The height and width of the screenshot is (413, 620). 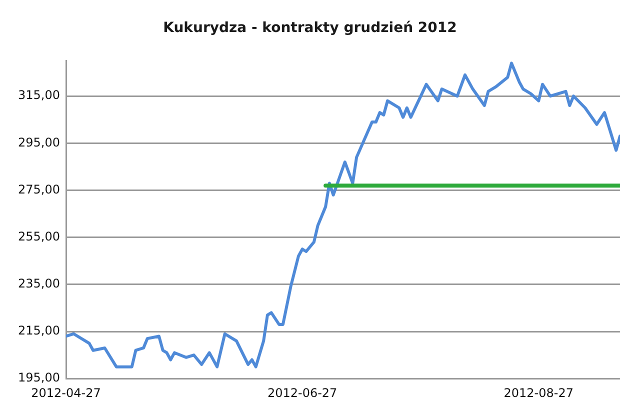 What do you see at coordinates (39, 95) in the screenshot?
I see `y-tick-label: 315,00` at bounding box center [39, 95].